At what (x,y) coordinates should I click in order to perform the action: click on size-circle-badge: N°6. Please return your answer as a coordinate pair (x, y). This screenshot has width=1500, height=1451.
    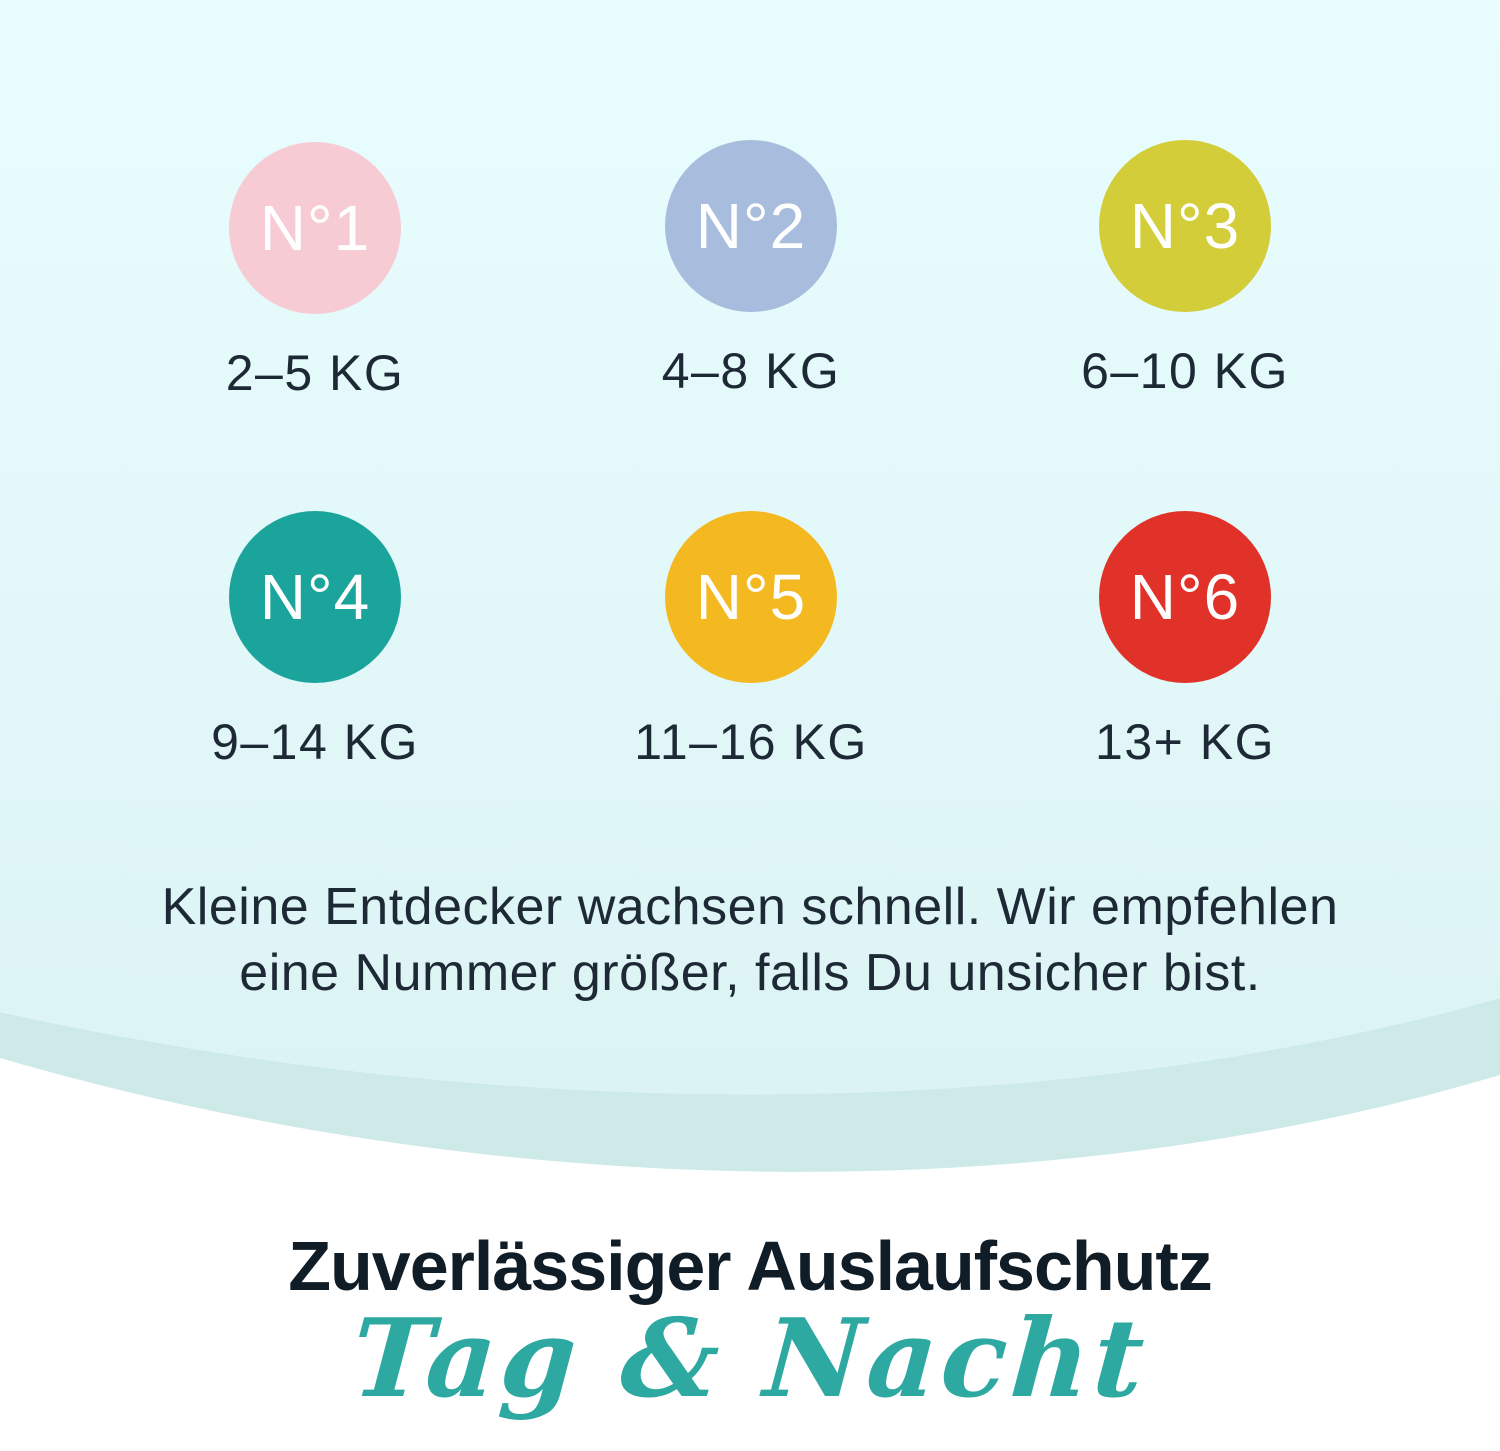
    Looking at the image, I should click on (1185, 597).